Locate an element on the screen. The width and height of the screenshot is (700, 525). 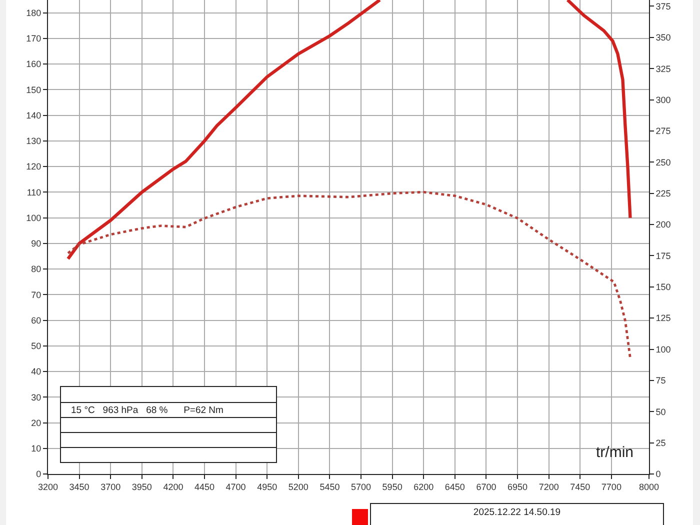
y2-tick-label: 75 is located at coordinates (661, 381).